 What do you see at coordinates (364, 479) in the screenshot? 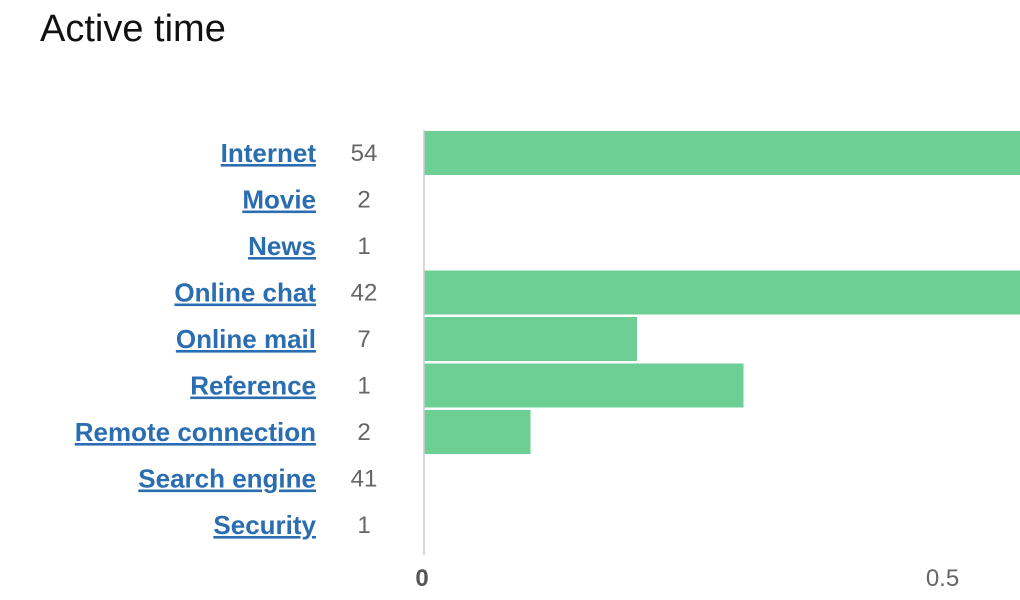
I see `count-label: 41` at bounding box center [364, 479].